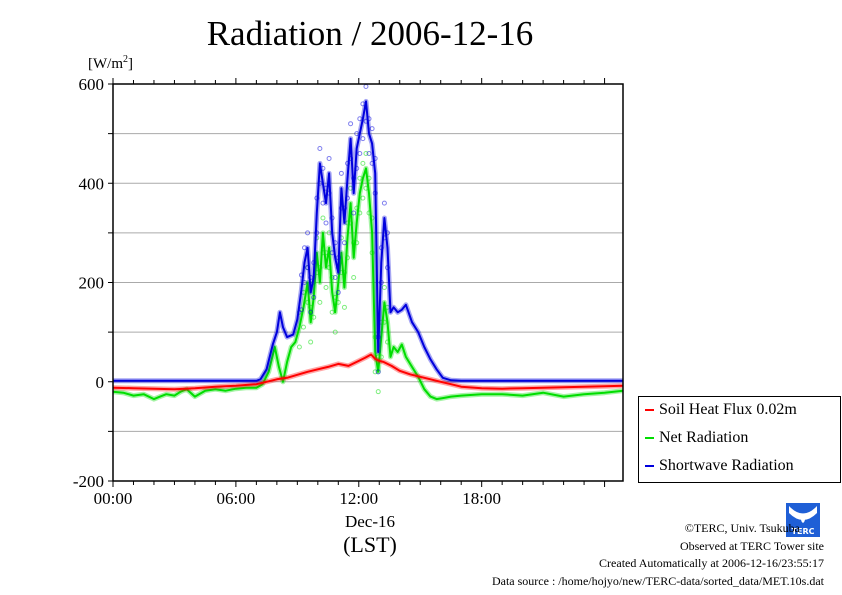 The image size is (842, 595). What do you see at coordinates (92, 283) in the screenshot?
I see `y-tick-label: 200` at bounding box center [92, 283].